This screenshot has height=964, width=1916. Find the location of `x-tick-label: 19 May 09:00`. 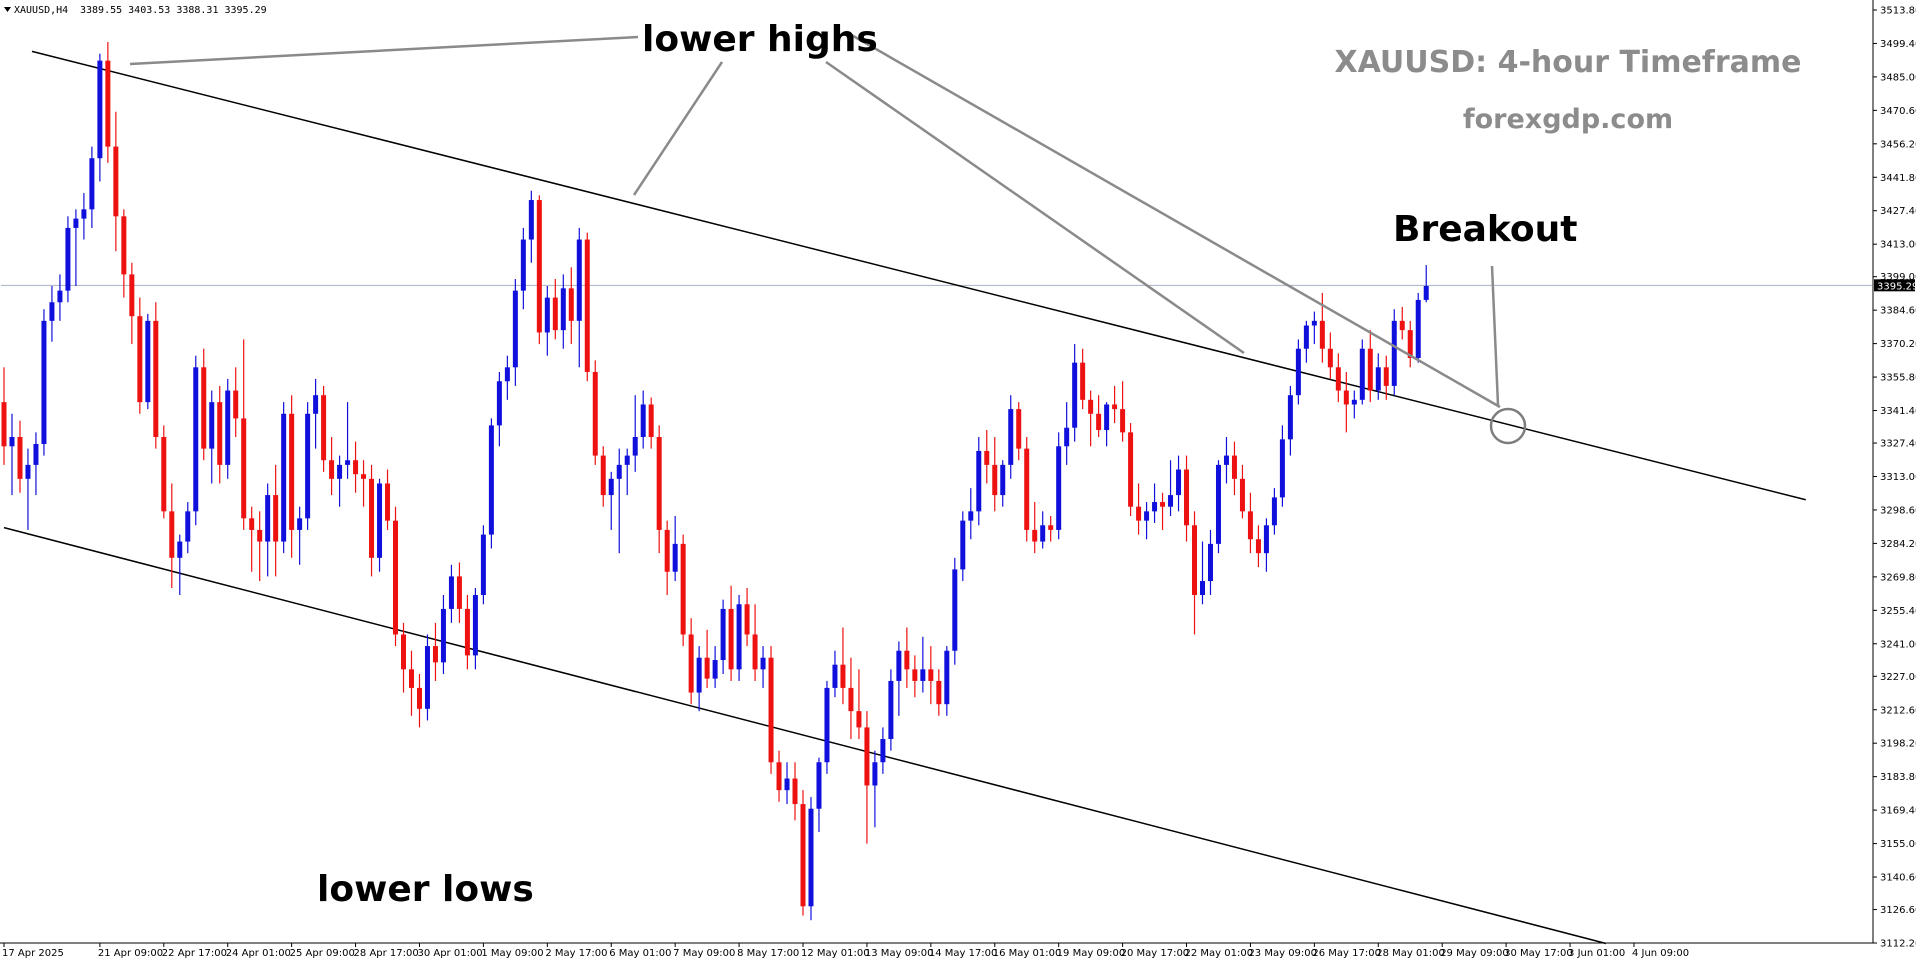

x-tick-label: 19 May 09:00 is located at coordinates (1091, 953).